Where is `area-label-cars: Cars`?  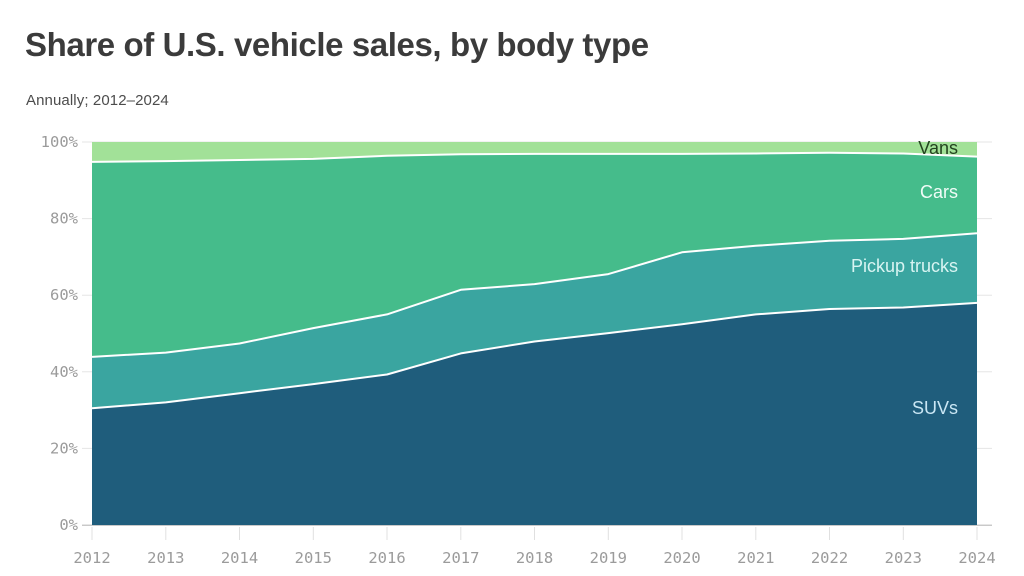
area-label-cars: Cars is located at coordinates (938, 192).